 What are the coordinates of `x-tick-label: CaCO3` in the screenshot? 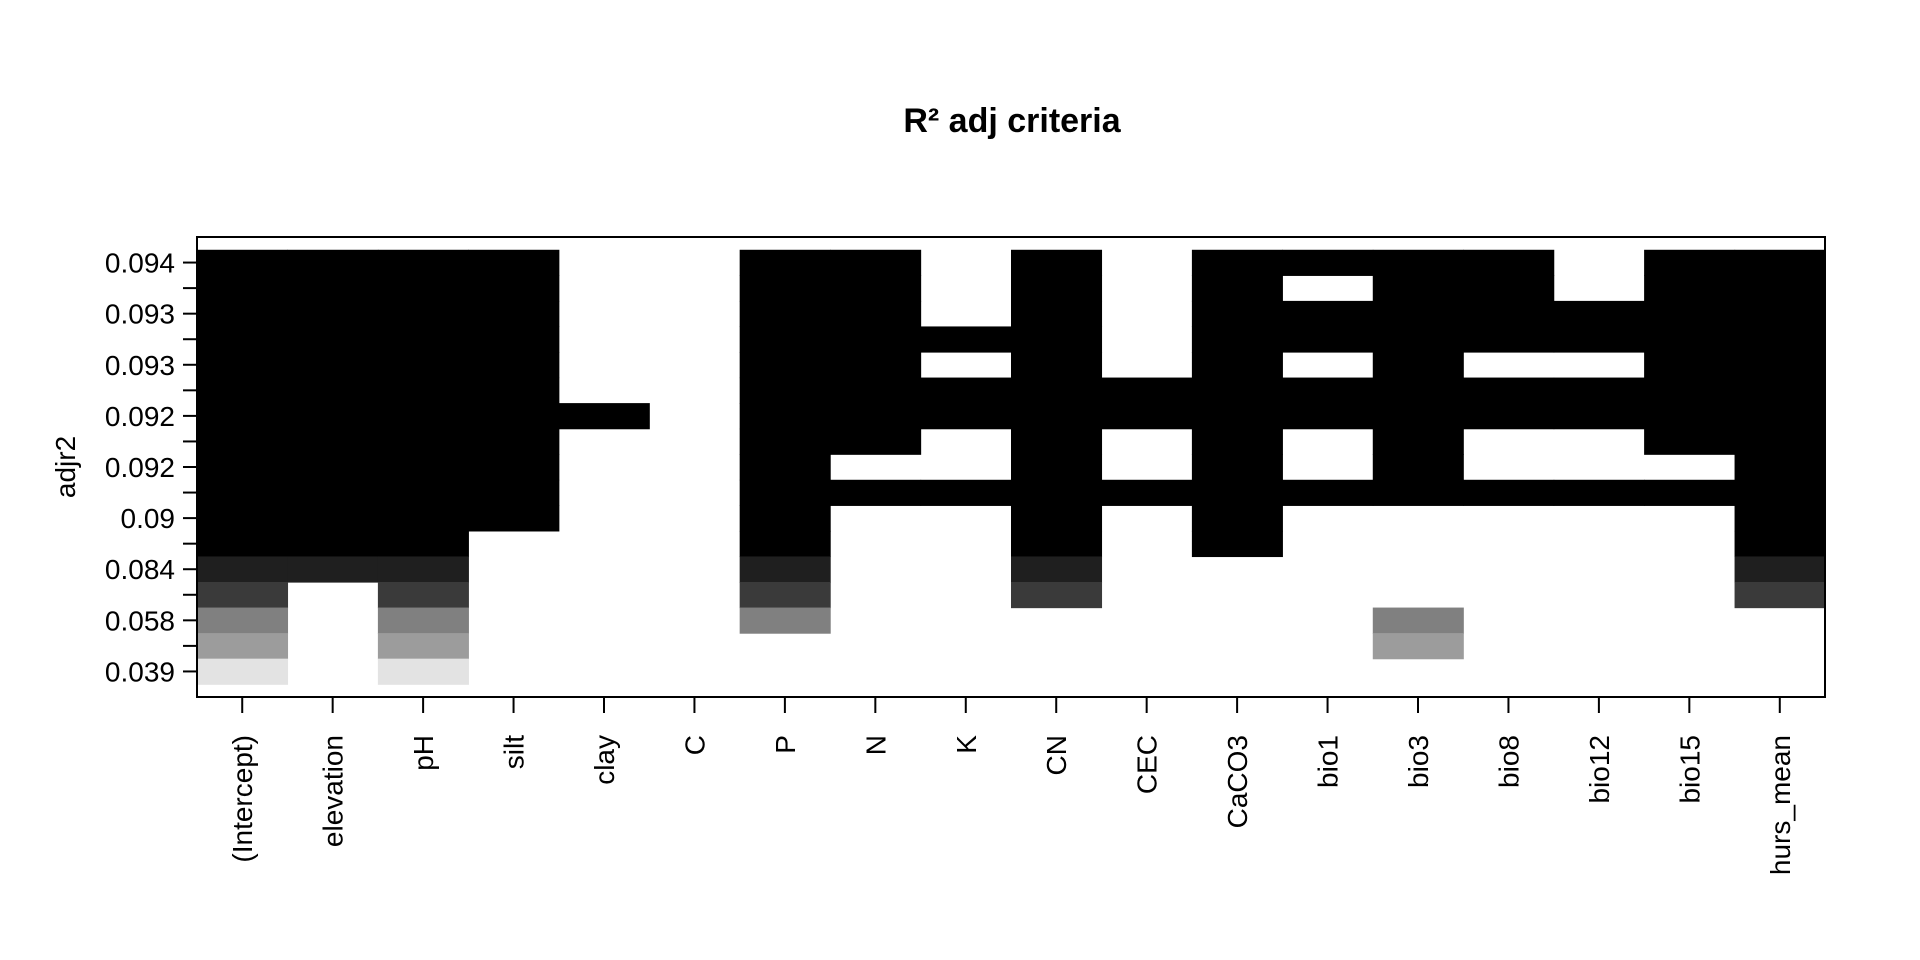 It's located at (1237, 781).